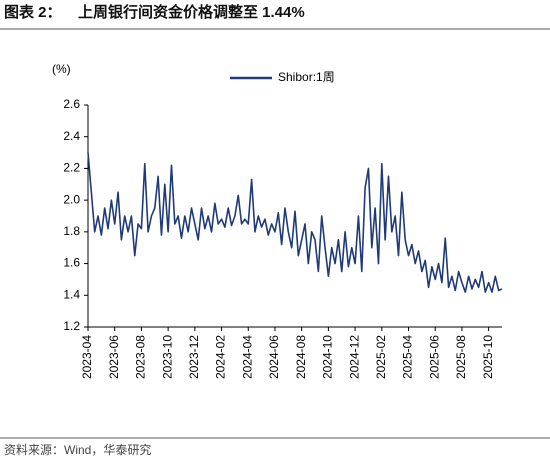 The image size is (550, 460). What do you see at coordinates (71, 199) in the screenshot?
I see `y-tick-label: 2.0` at bounding box center [71, 199].